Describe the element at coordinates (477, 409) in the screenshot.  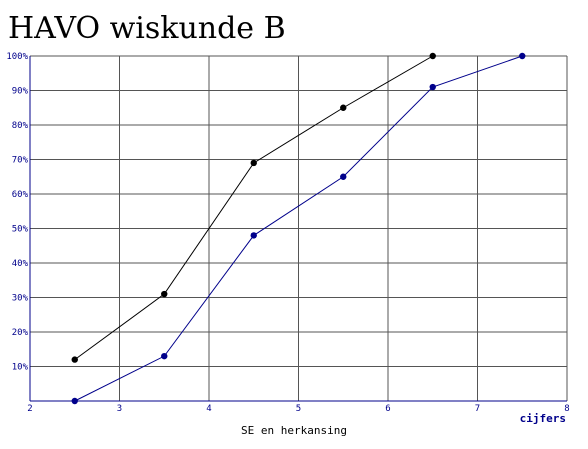
I see `x-tick-label: 7` at that location.